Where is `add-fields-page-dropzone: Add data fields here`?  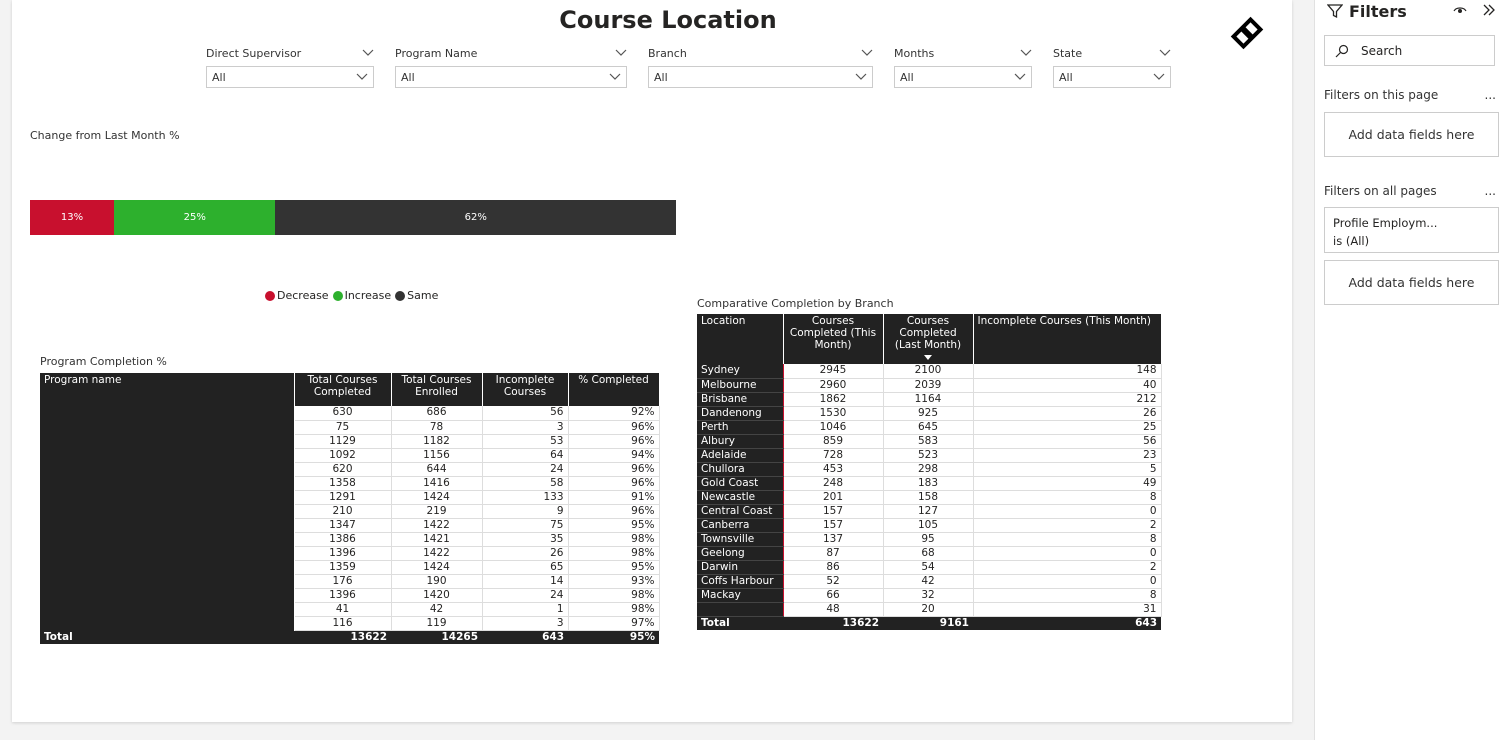 add-fields-page-dropzone: Add data fields here is located at coordinates (1411, 134).